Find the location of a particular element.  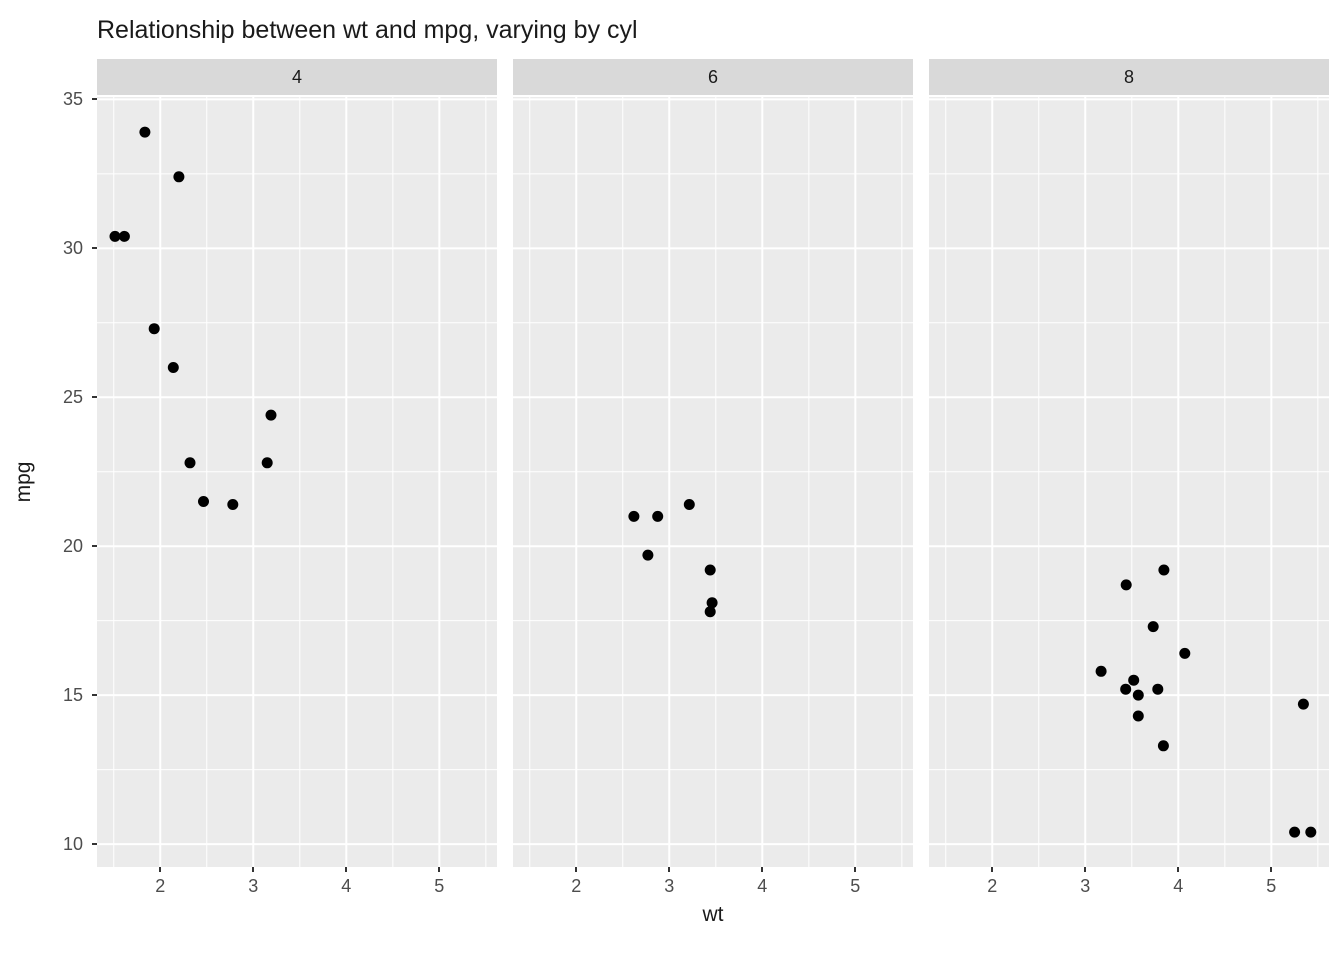

facet-strip-label: 4 is located at coordinates (297, 77).